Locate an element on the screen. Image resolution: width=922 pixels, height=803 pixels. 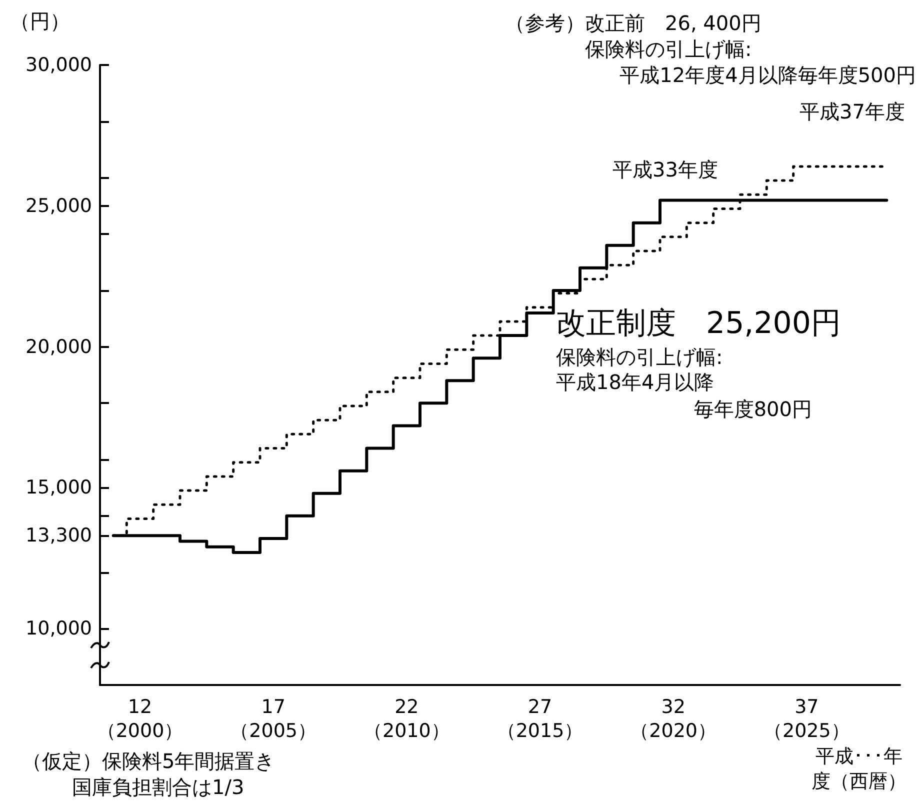
x-tick-label: 37 （2025） is located at coordinates (806, 719).